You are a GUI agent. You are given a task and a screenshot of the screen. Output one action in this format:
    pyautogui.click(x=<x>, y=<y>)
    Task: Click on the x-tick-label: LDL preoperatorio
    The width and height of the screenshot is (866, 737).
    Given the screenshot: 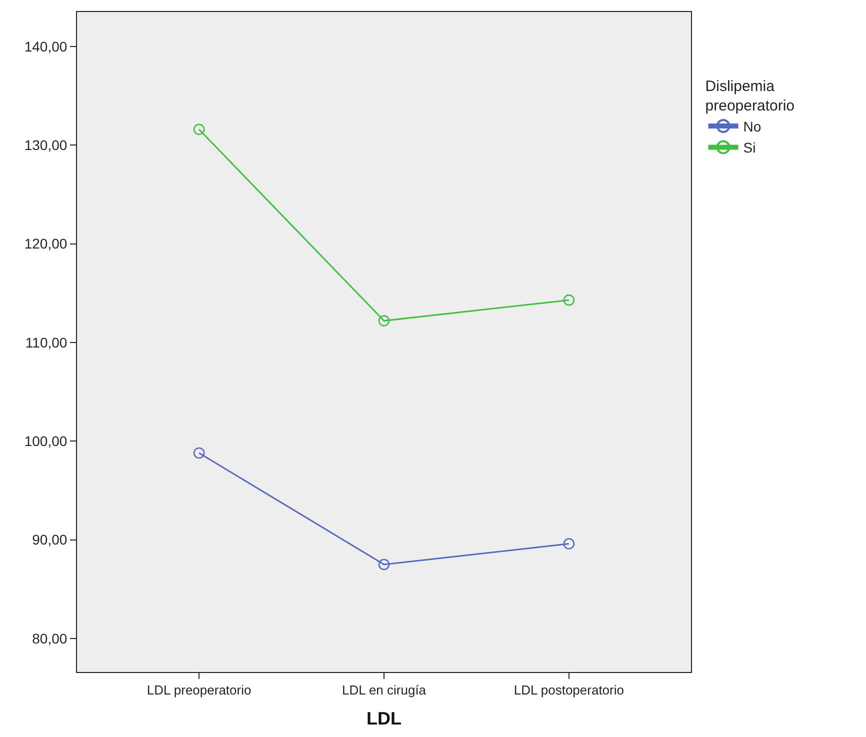 What is the action you would take?
    pyautogui.click(x=199, y=690)
    